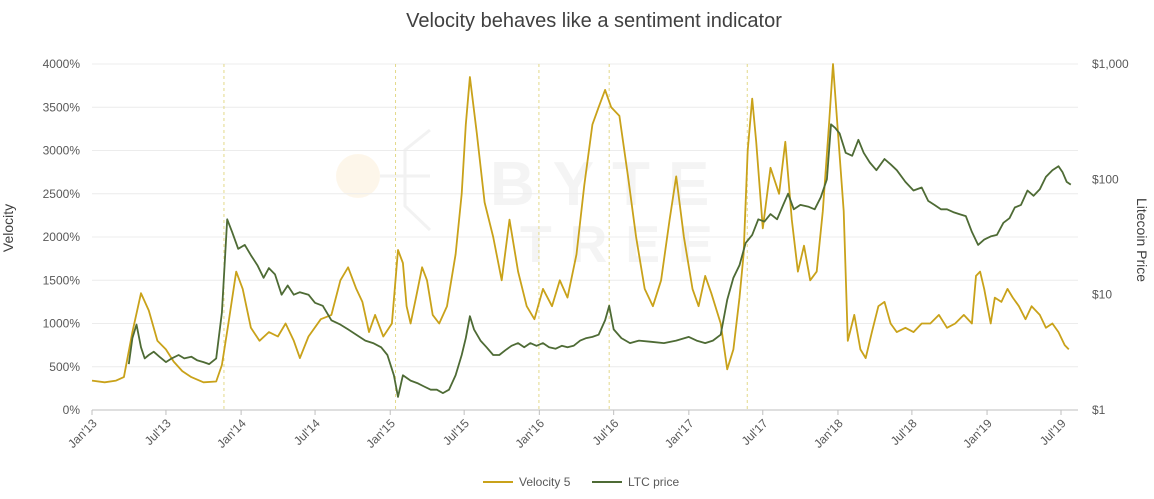 The width and height of the screenshot is (1154, 499). I want to click on x-tick-label: Jan'16, so click(529, 433).